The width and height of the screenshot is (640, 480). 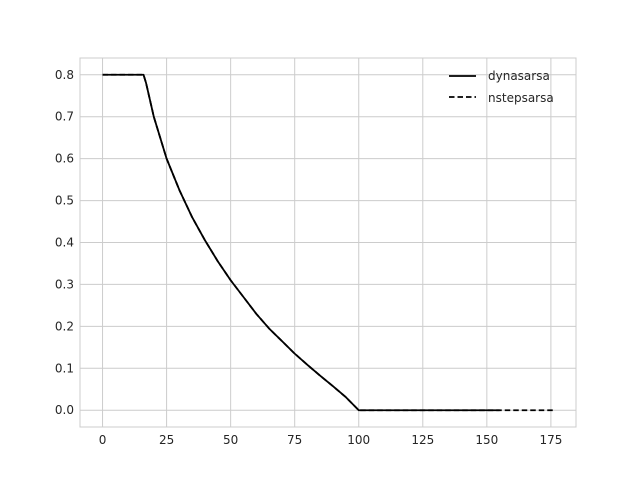 I want to click on x-tick-label: 100, so click(x=358, y=440).